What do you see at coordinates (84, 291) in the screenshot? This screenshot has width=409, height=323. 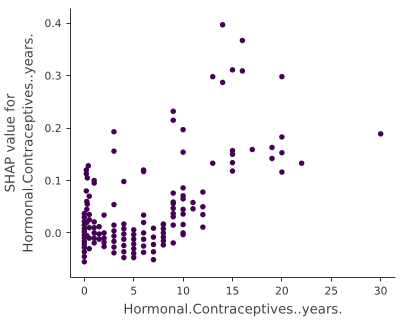 I see `x-tick-label: 0` at bounding box center [84, 291].